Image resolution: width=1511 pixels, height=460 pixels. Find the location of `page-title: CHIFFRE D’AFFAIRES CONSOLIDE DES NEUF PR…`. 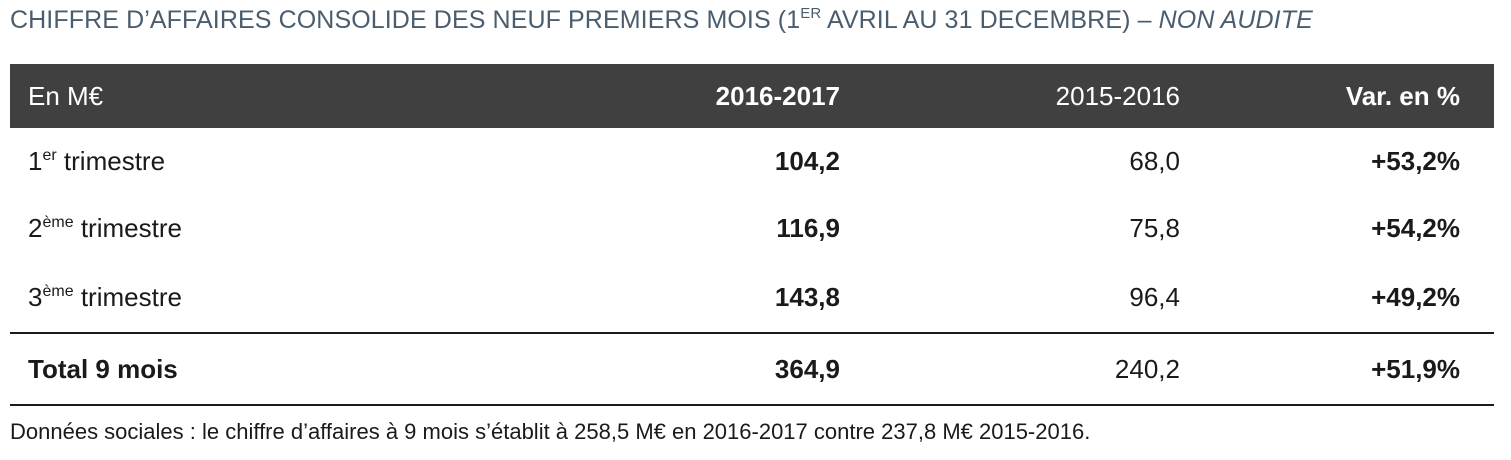

page-title: CHIFFRE D’AFFAIRES CONSOLIDE DES NEUF PR… is located at coordinates (661, 20).